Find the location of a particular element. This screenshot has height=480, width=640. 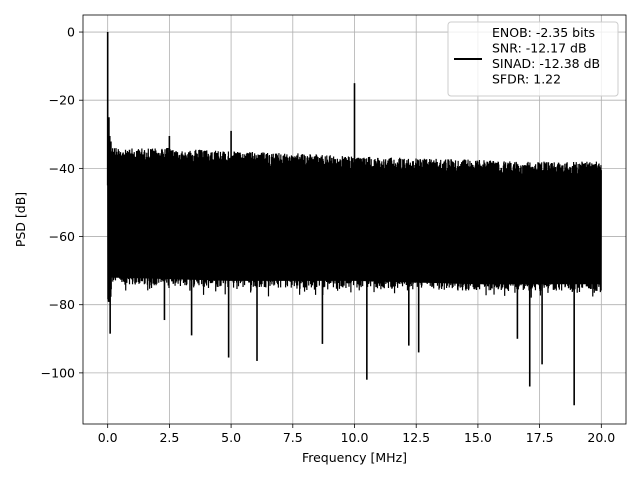

x-tick-label: 15.0 is located at coordinates (478, 437).